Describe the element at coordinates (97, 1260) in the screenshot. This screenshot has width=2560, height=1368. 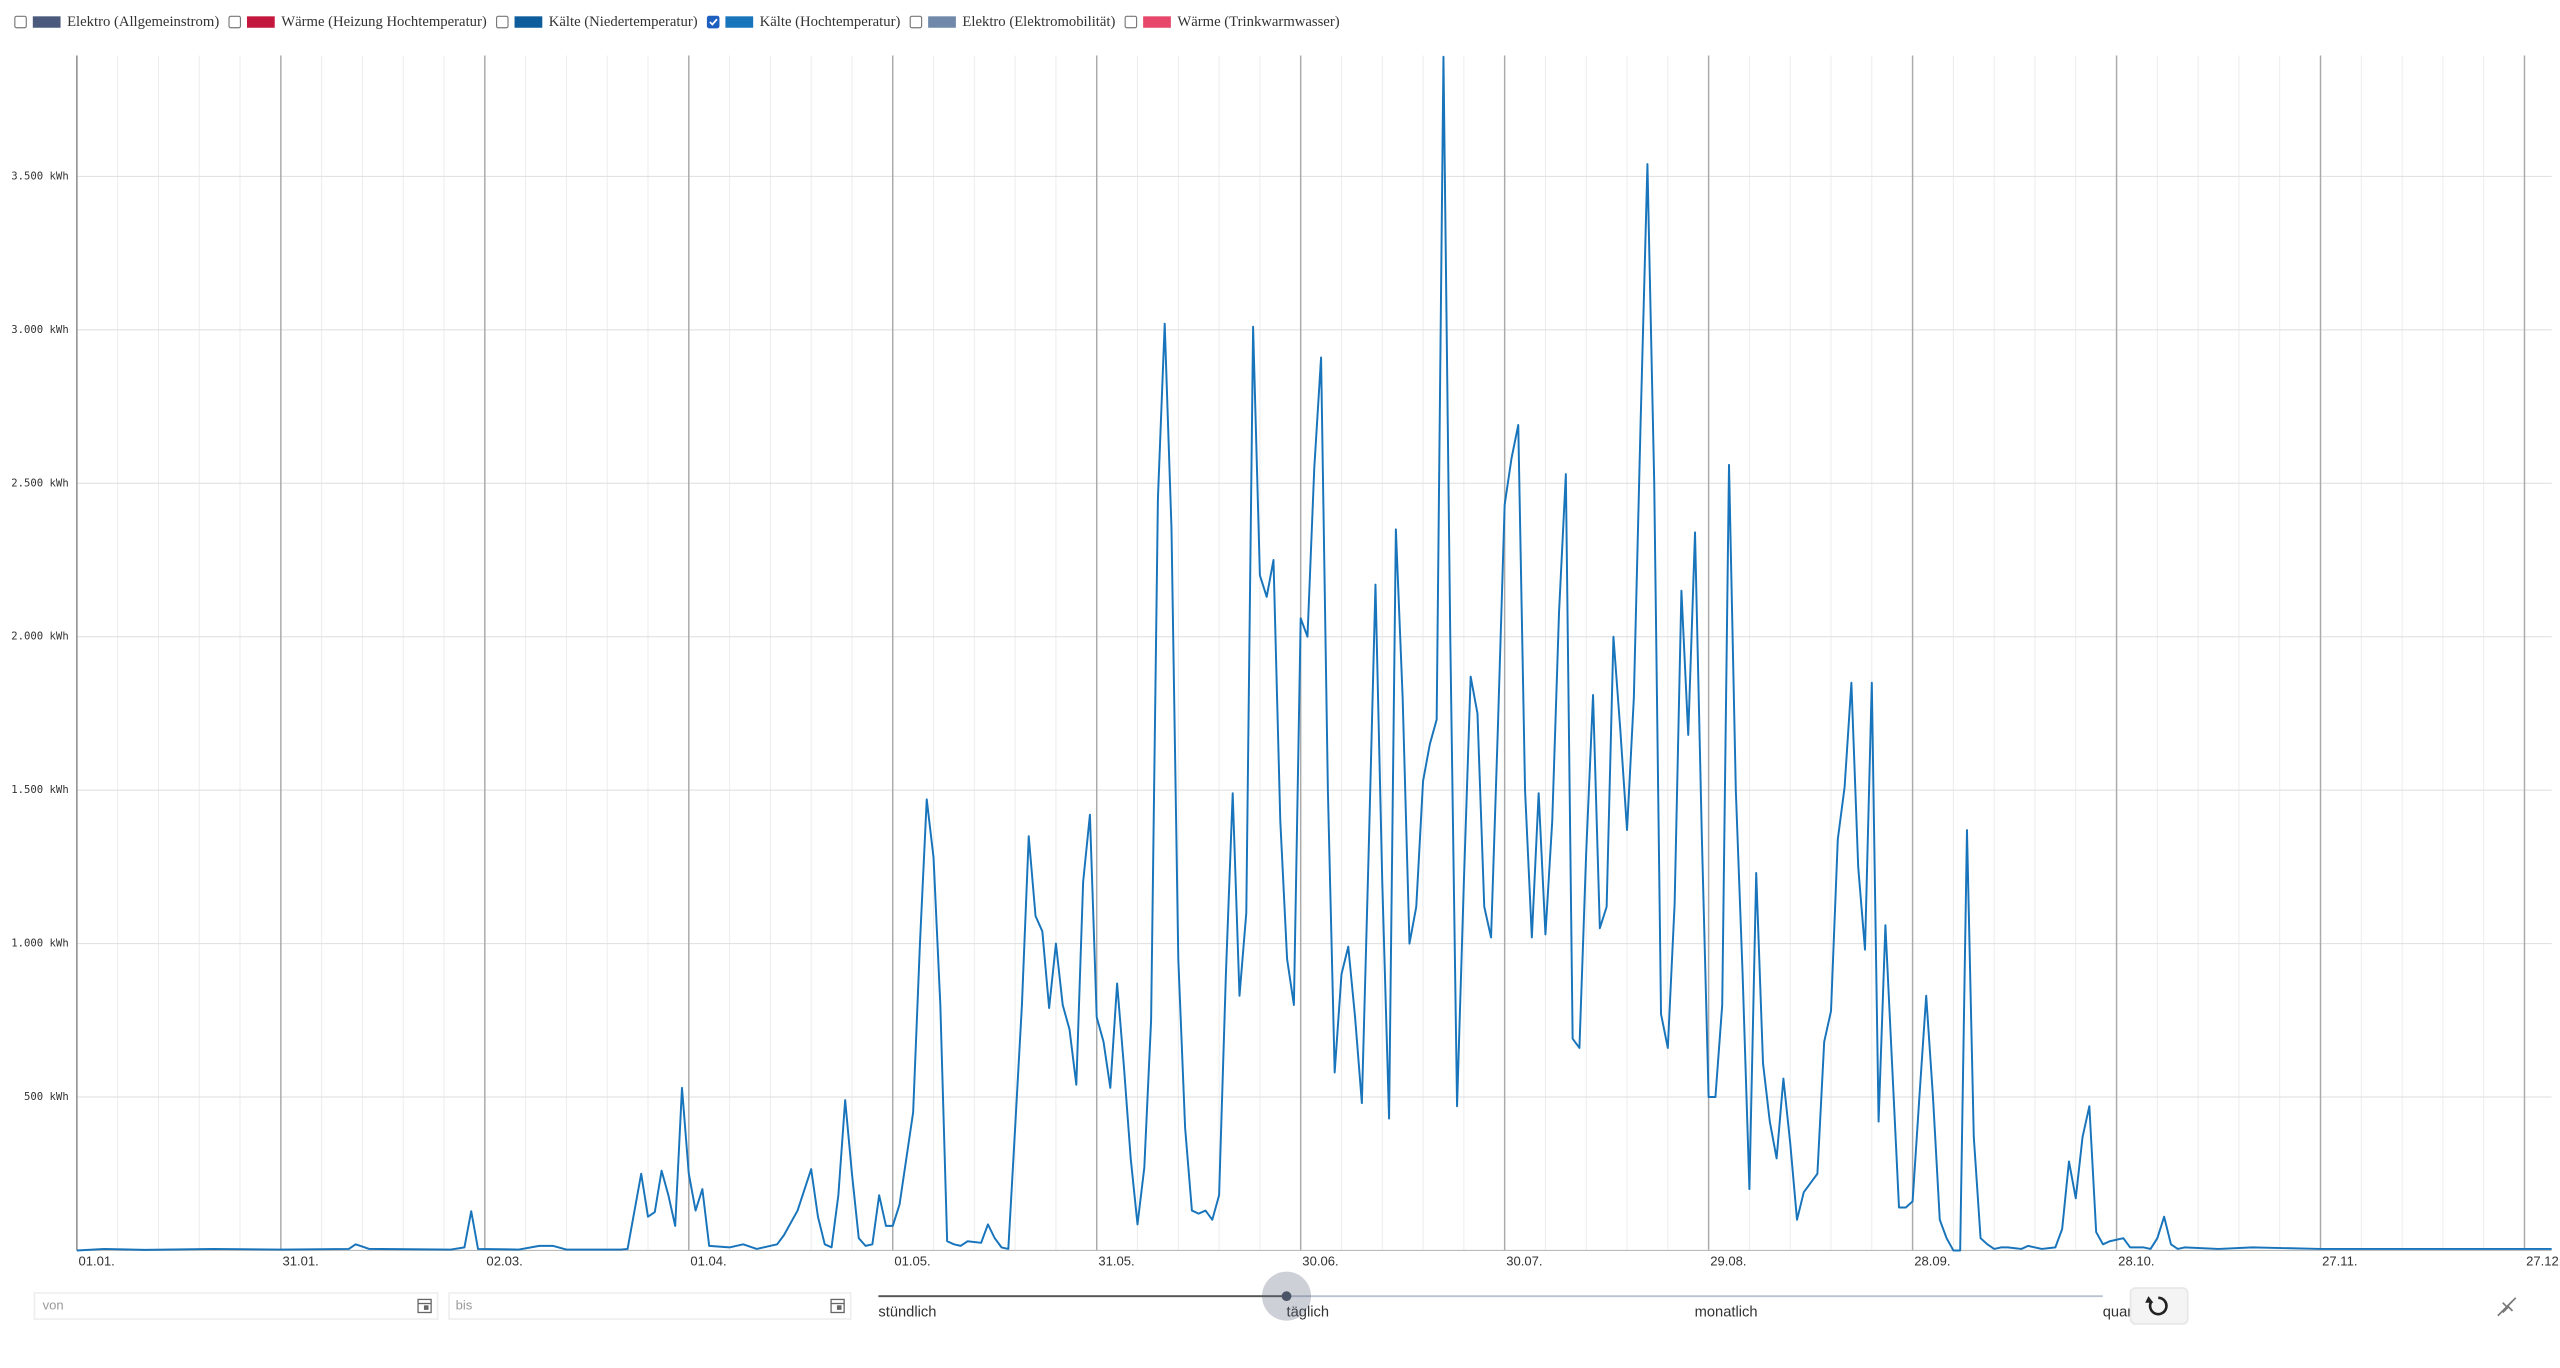
I see `x-tick-label: 01.01.` at that location.